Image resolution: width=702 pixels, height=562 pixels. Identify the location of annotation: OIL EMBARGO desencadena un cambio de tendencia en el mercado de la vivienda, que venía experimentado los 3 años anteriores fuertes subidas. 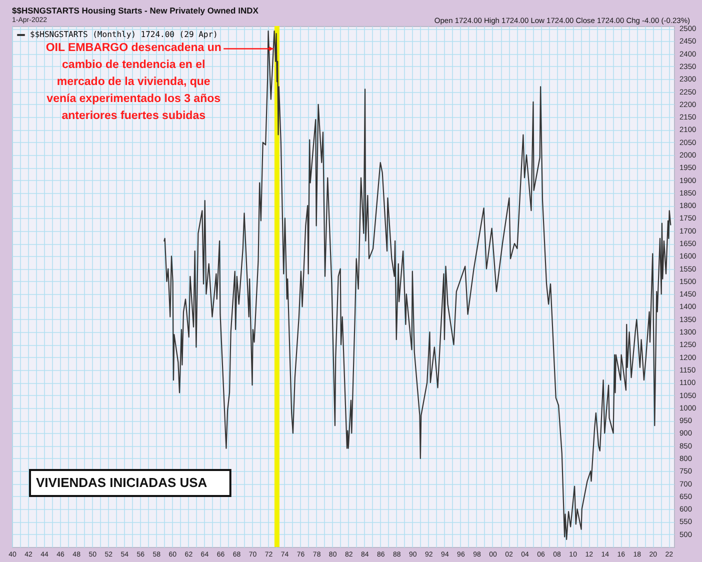
(134, 82).